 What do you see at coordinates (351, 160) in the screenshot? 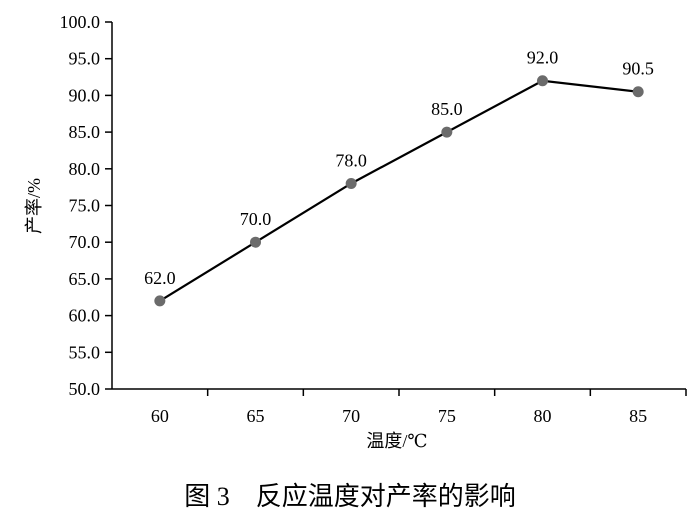
I see `data-label: 78.0` at bounding box center [351, 160].